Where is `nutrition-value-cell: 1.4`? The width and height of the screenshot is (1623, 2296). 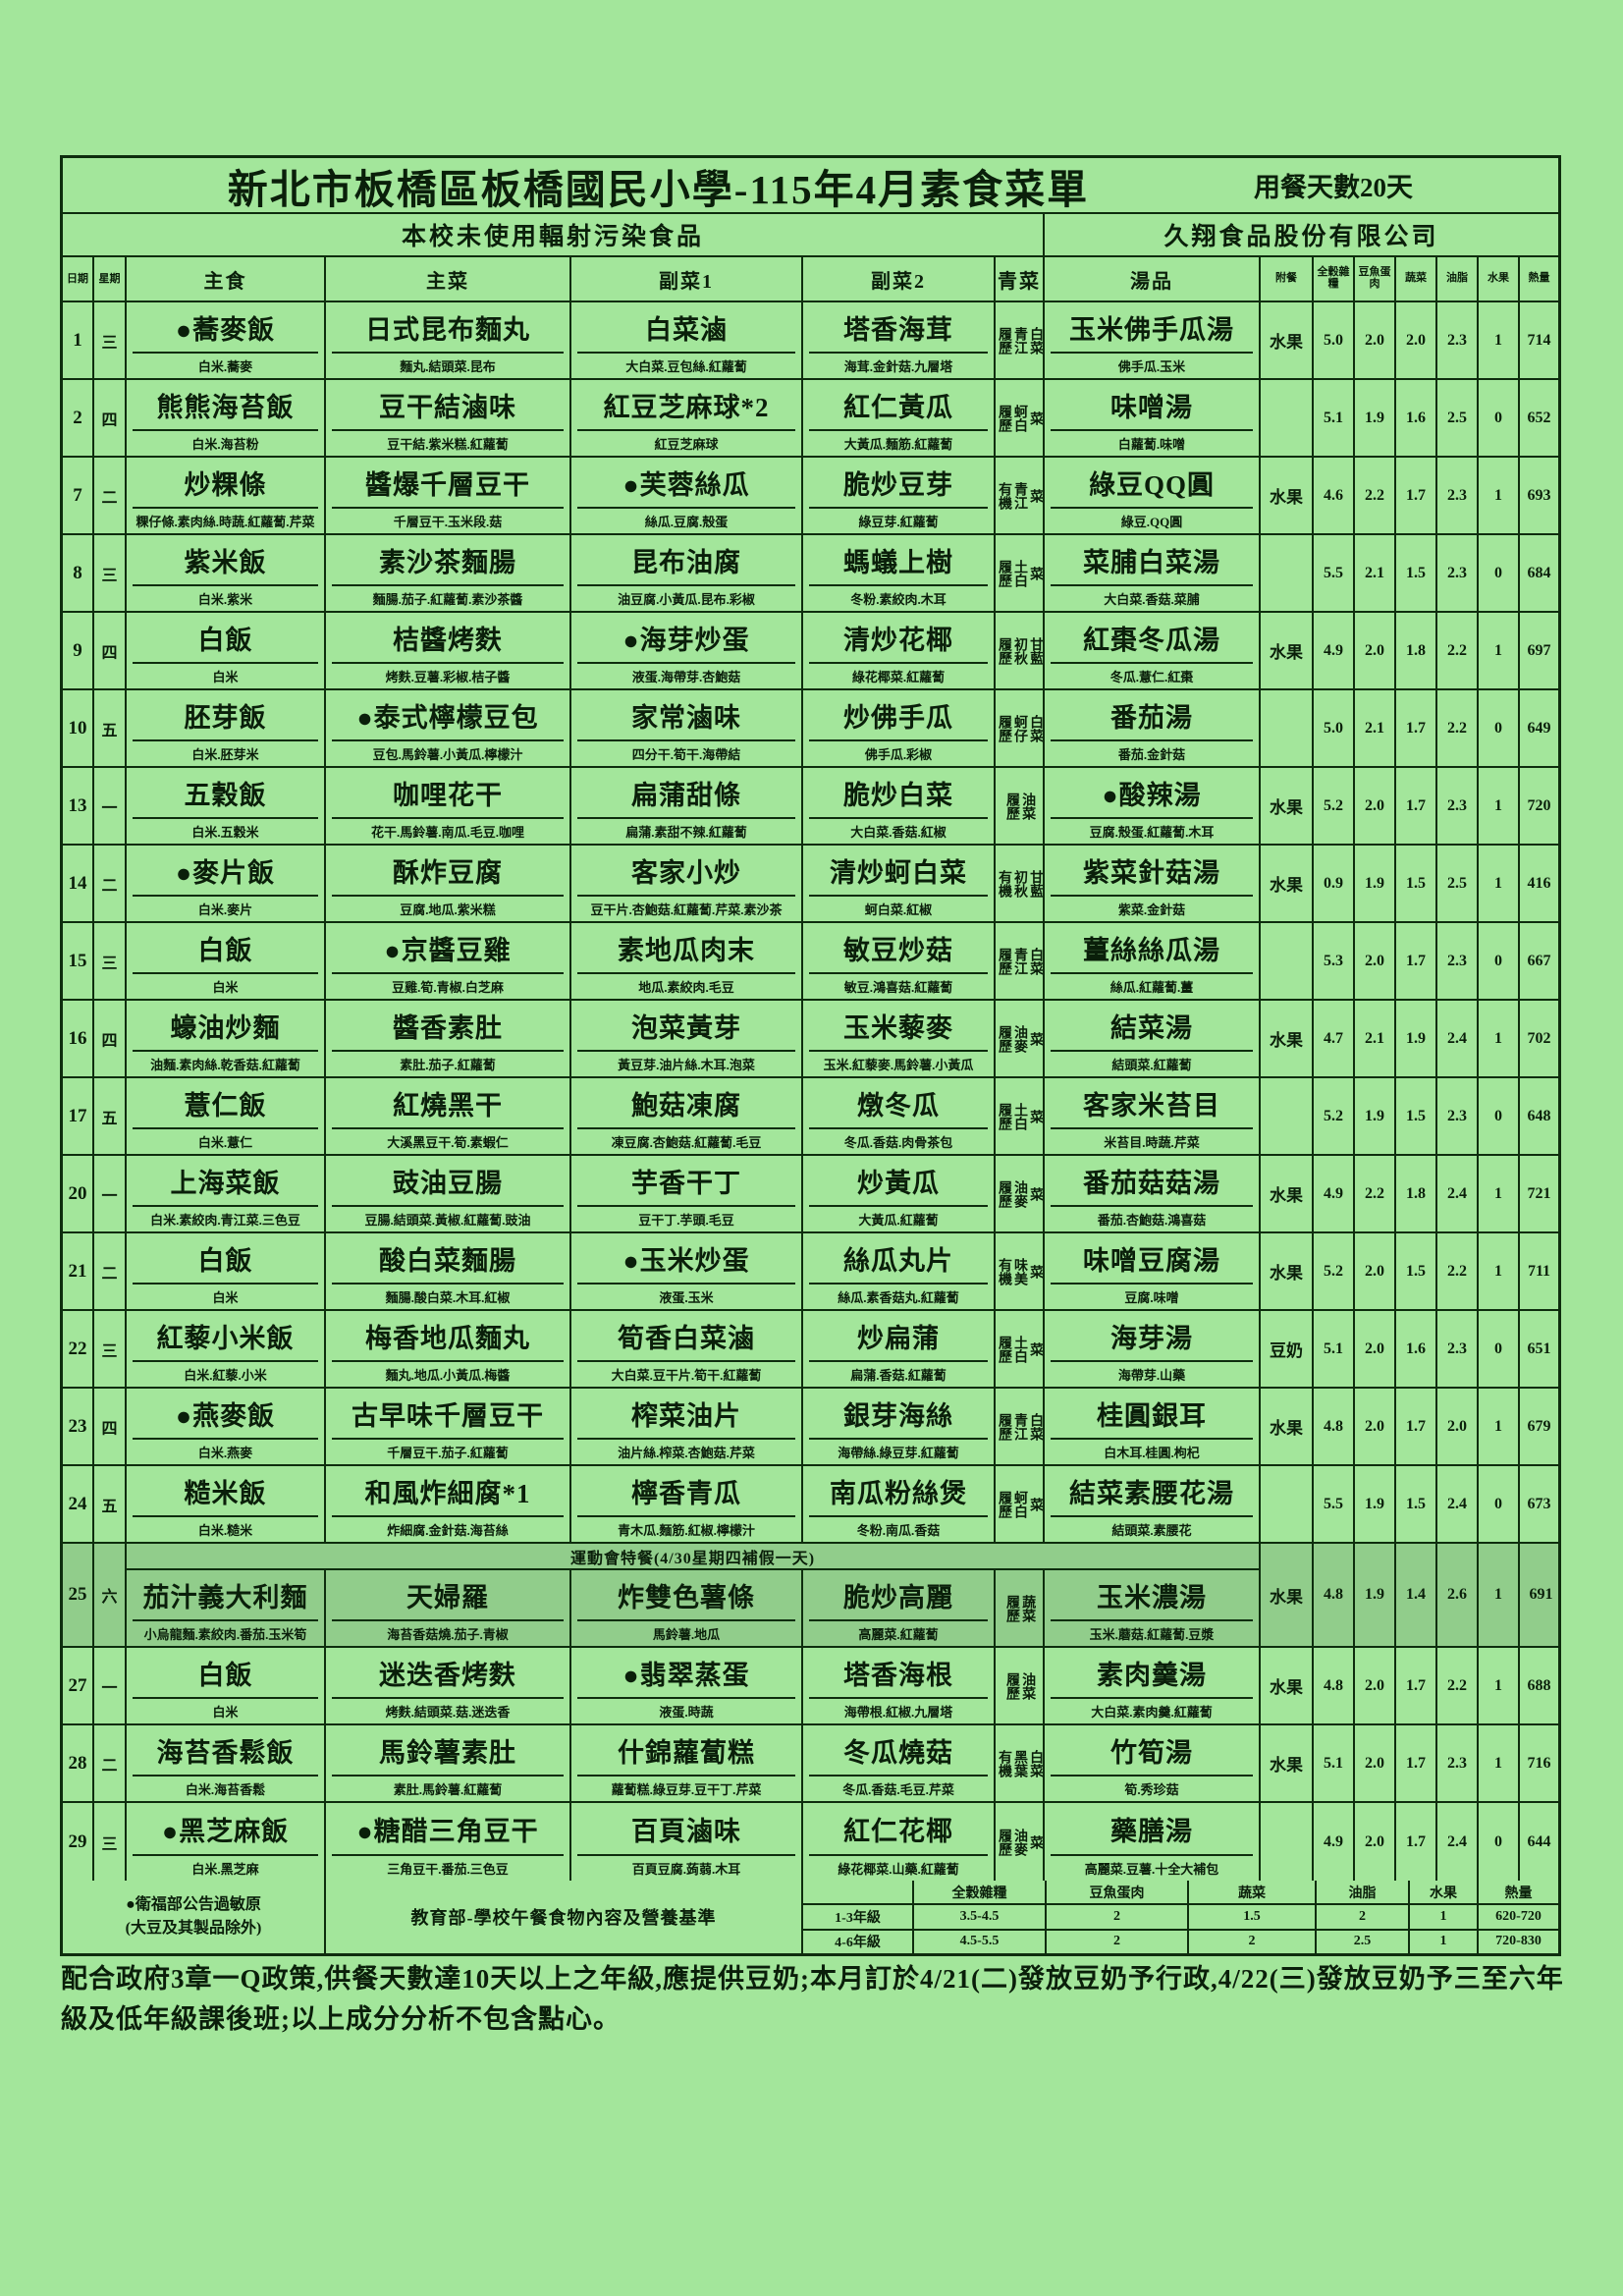
nutrition-value-cell: 1.4 is located at coordinates (1416, 1595).